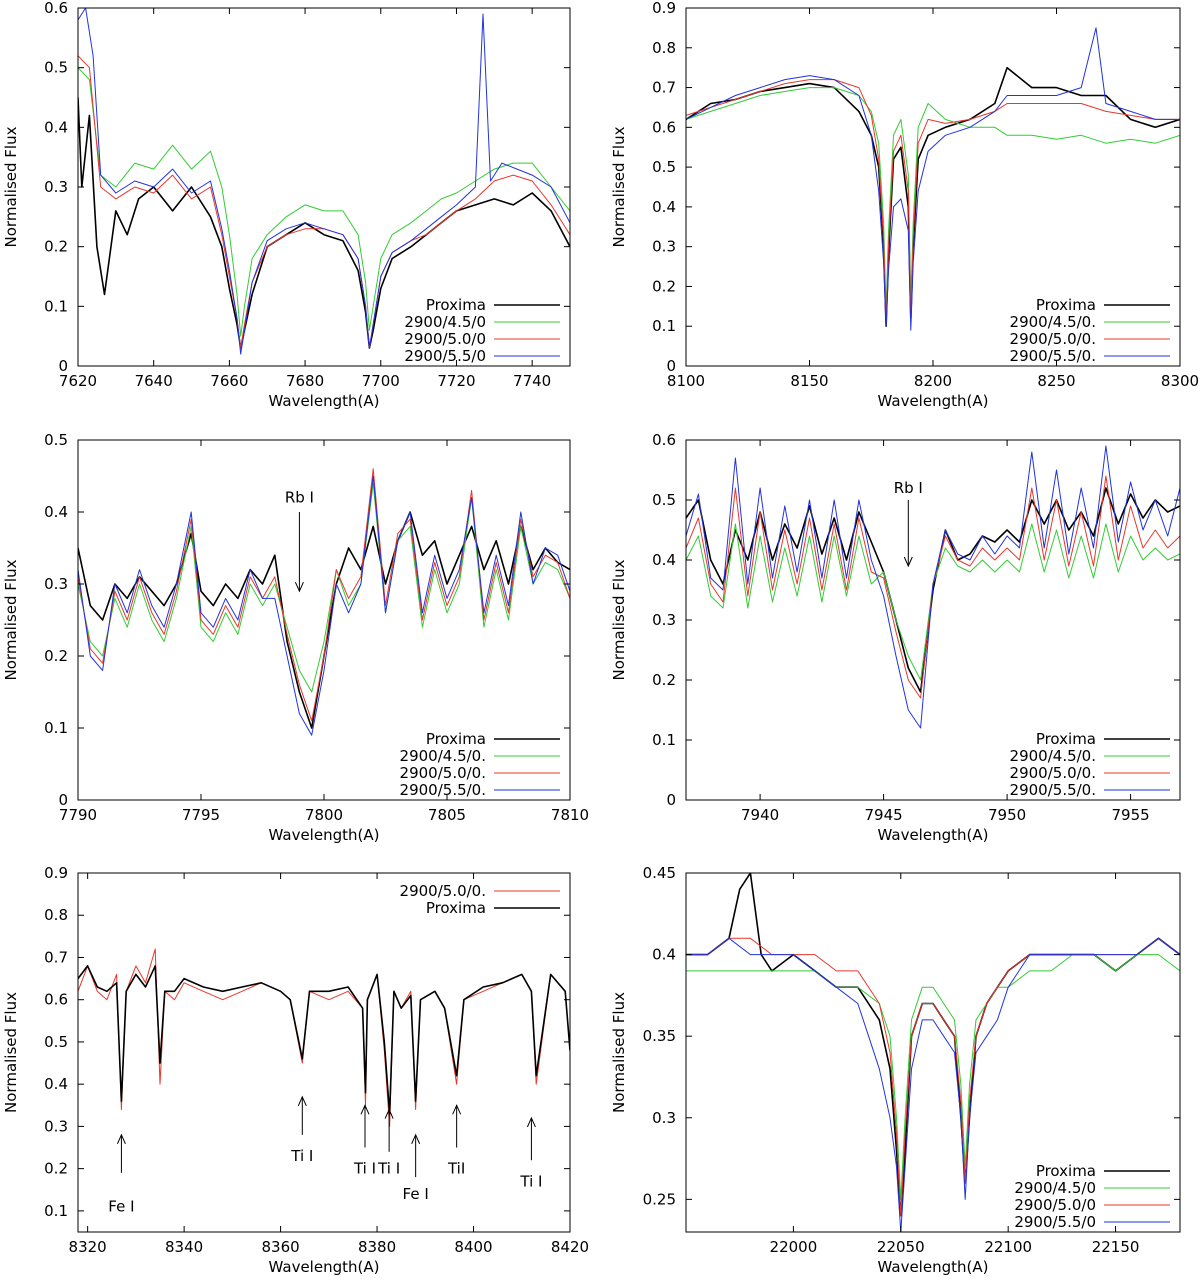 This screenshot has height=1287, width=1200. I want to click on x-tick-label: 8150, so click(809, 381).